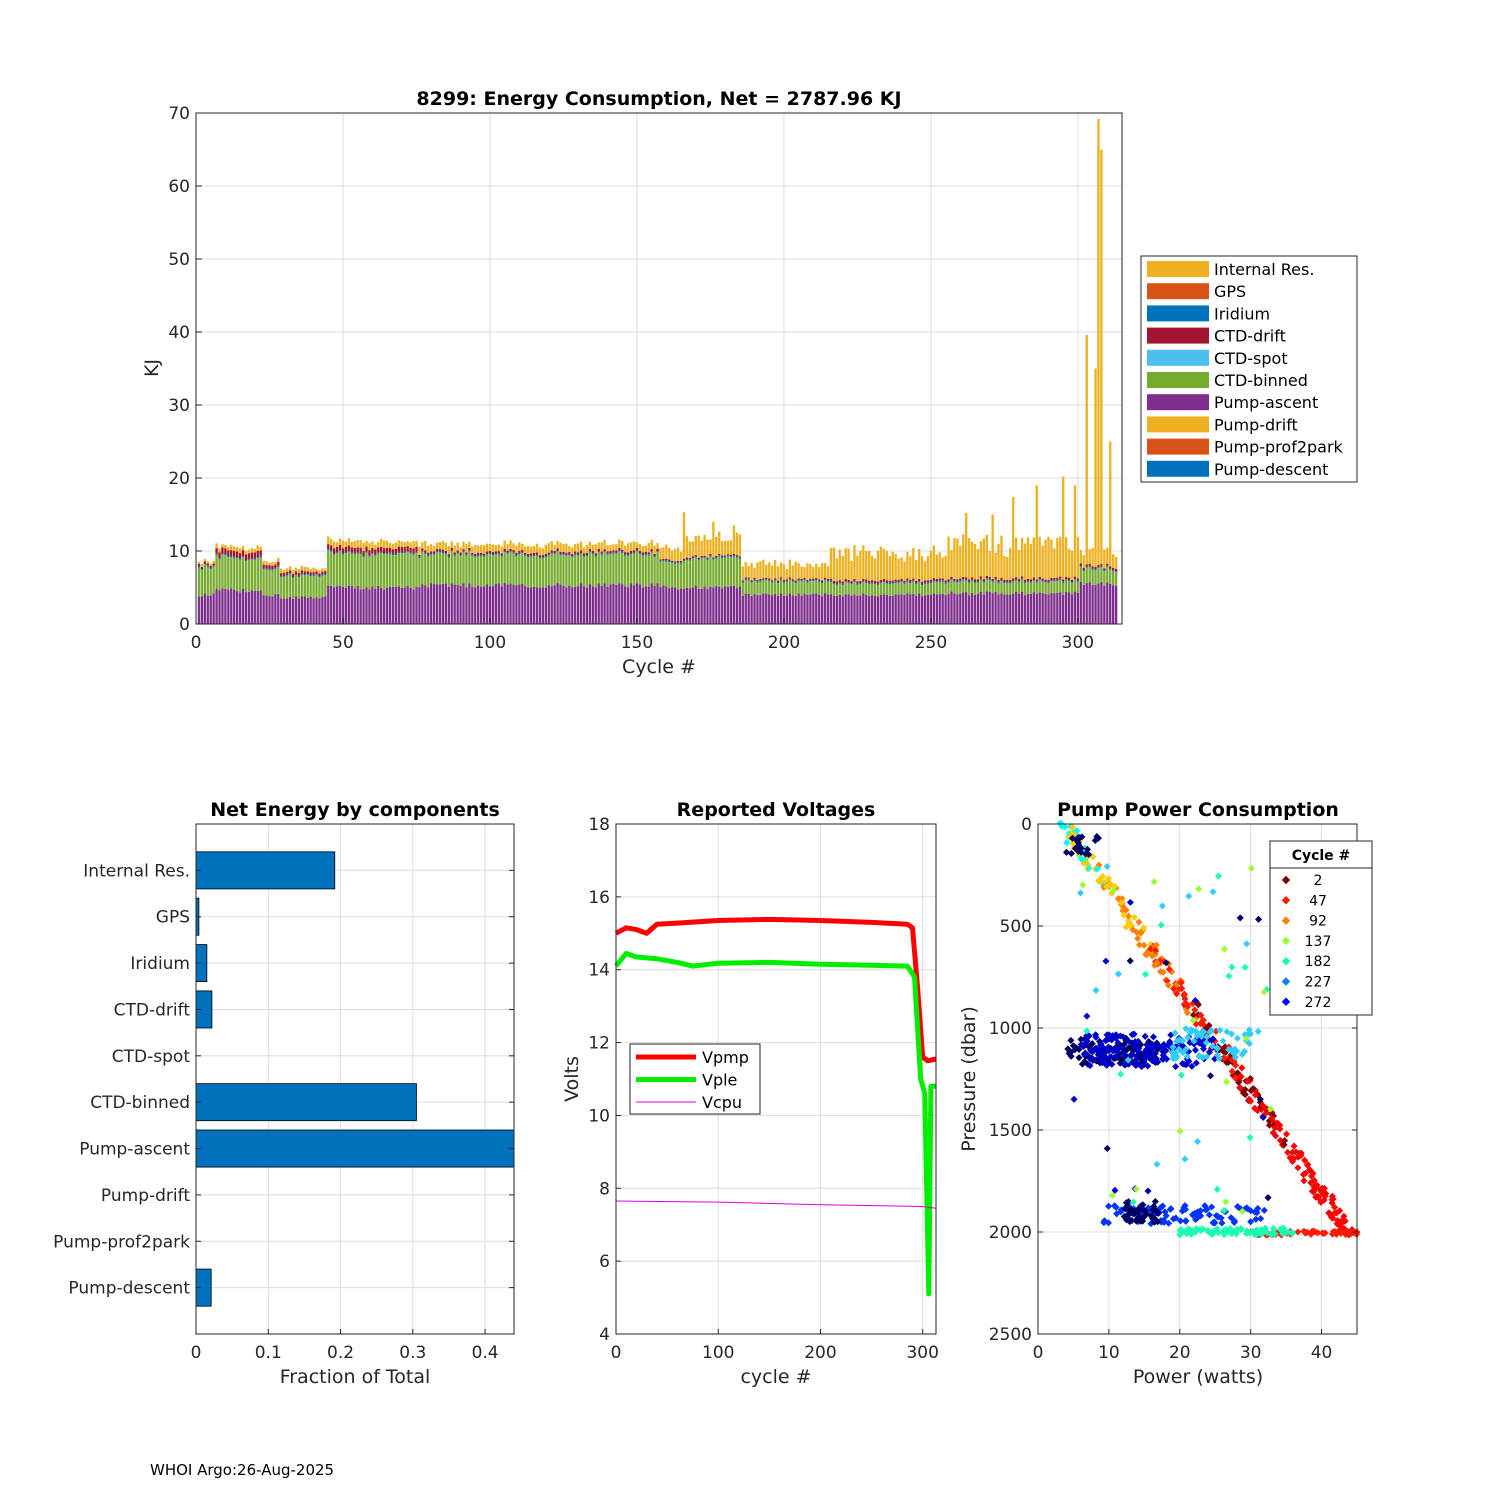 Image resolution: width=1500 pixels, height=1500 pixels. Describe the element at coordinates (179, 406) in the screenshot. I see `energy-ytick-label: 30` at that location.